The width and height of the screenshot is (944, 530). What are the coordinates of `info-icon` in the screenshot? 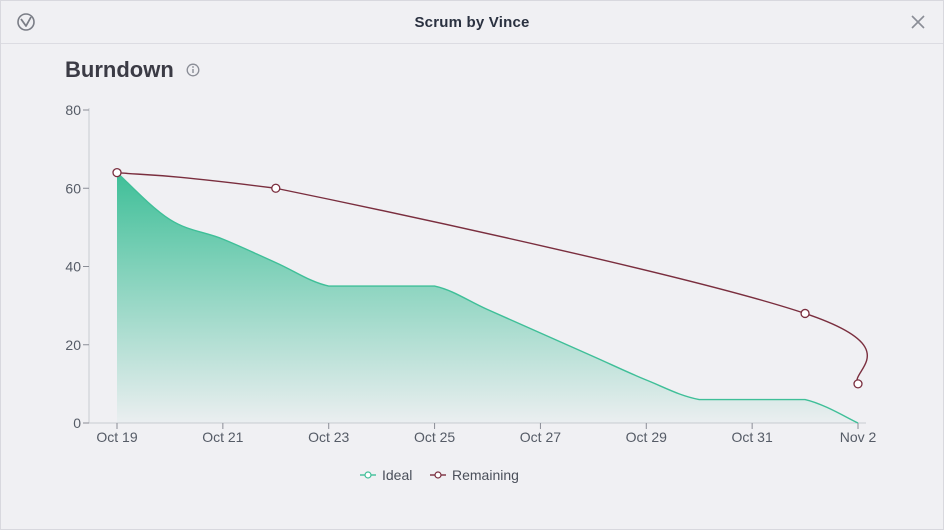 It's located at (193, 70).